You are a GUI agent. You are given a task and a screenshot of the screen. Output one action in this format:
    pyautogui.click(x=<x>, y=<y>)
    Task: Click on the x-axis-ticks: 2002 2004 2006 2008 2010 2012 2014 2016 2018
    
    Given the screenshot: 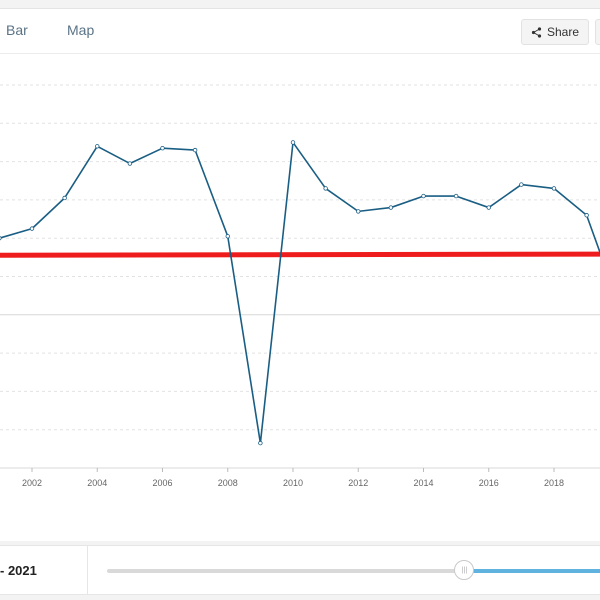 What is the action you would take?
    pyautogui.click(x=293, y=478)
    